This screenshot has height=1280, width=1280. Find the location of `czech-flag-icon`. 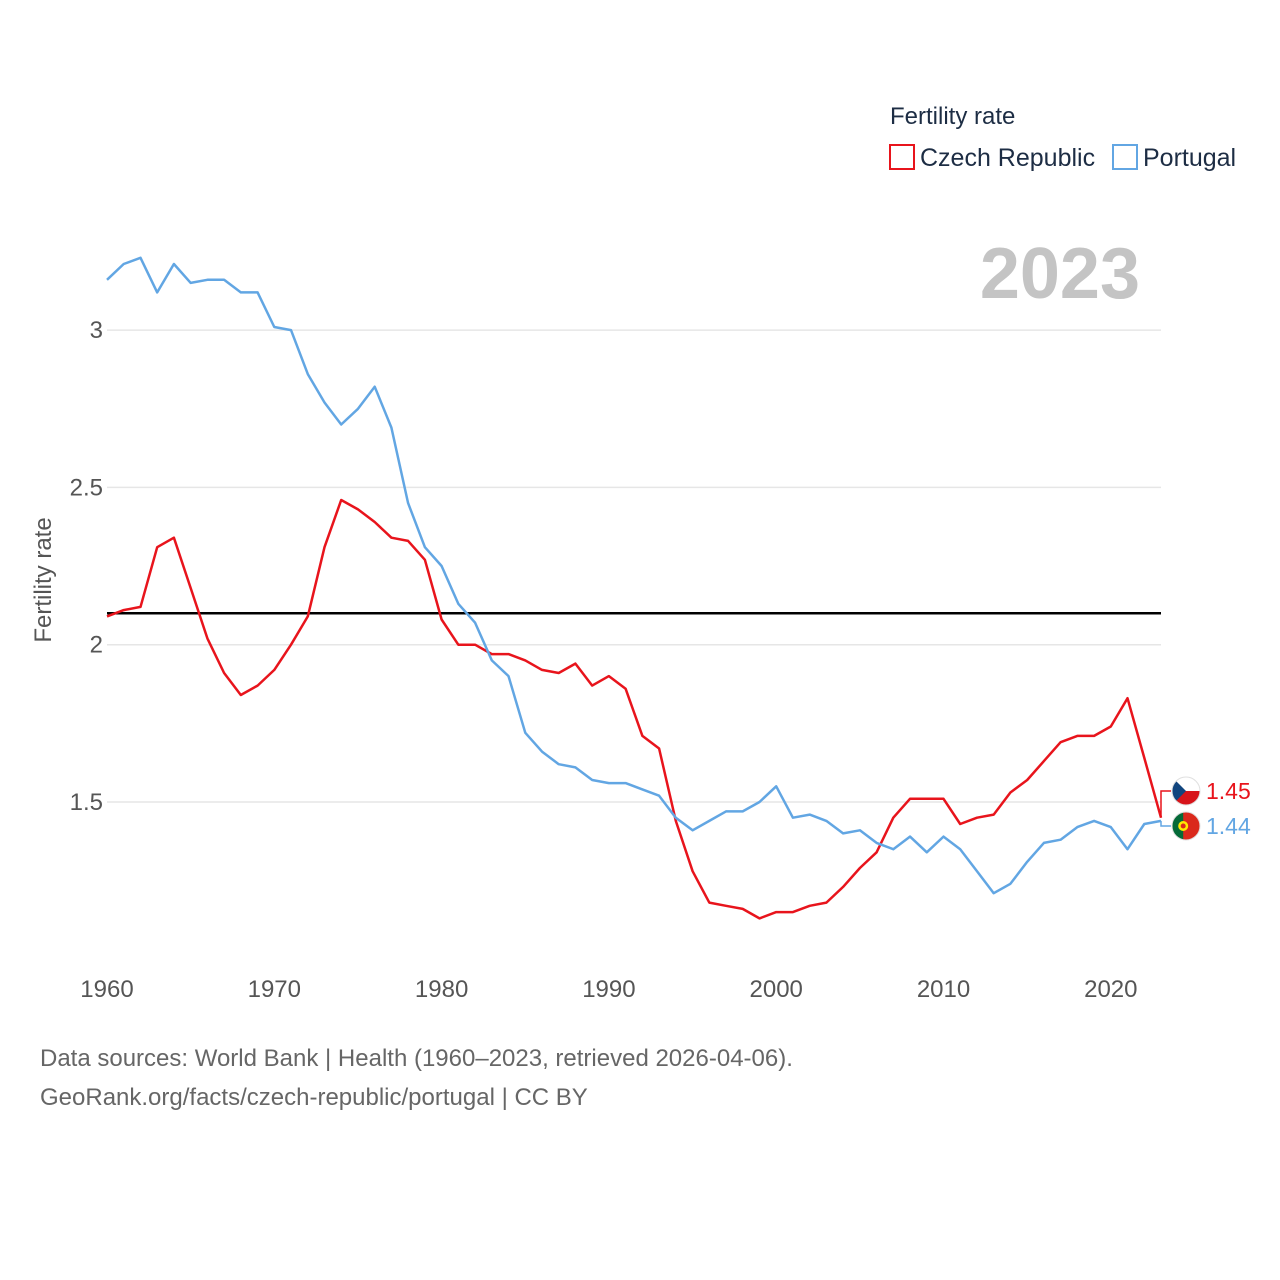

czech-flag-icon is located at coordinates (1186, 791).